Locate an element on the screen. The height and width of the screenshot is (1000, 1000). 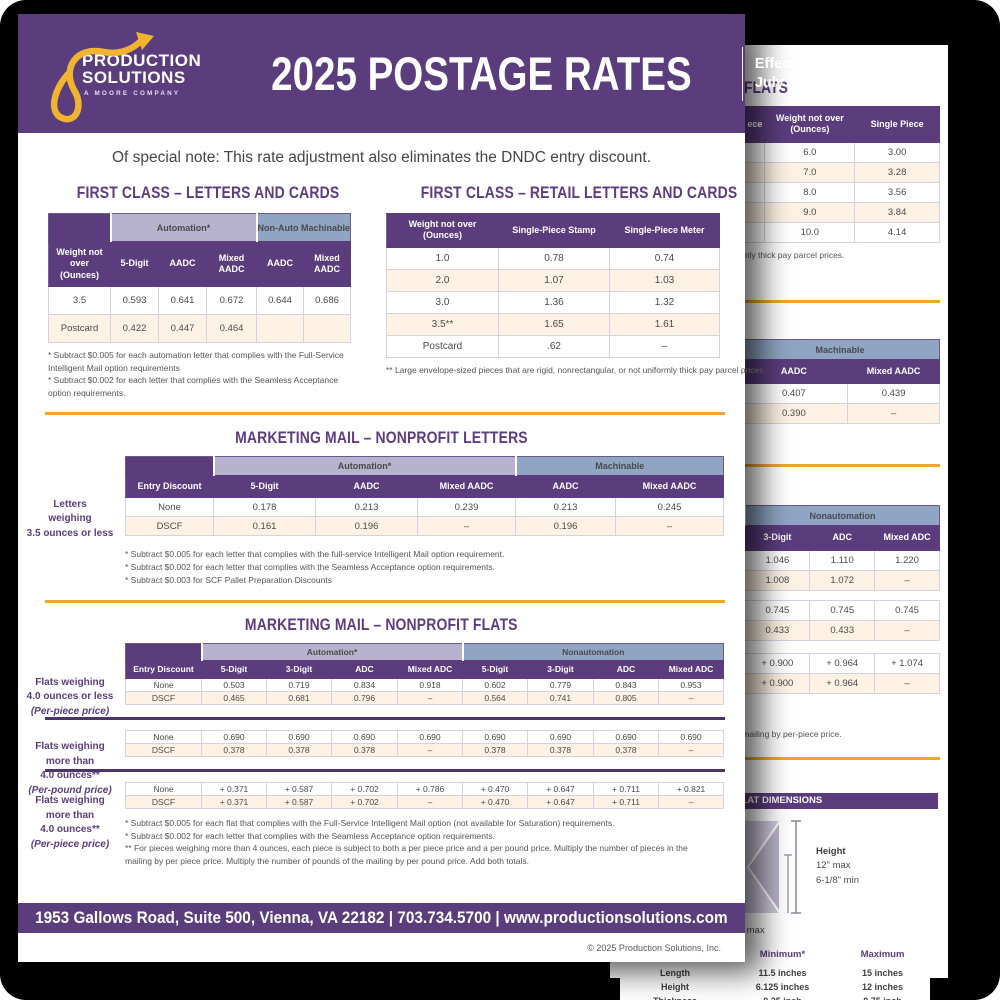
page1-copyright: © 2025 Production Solutions, Inc. is located at coordinates (654, 948).